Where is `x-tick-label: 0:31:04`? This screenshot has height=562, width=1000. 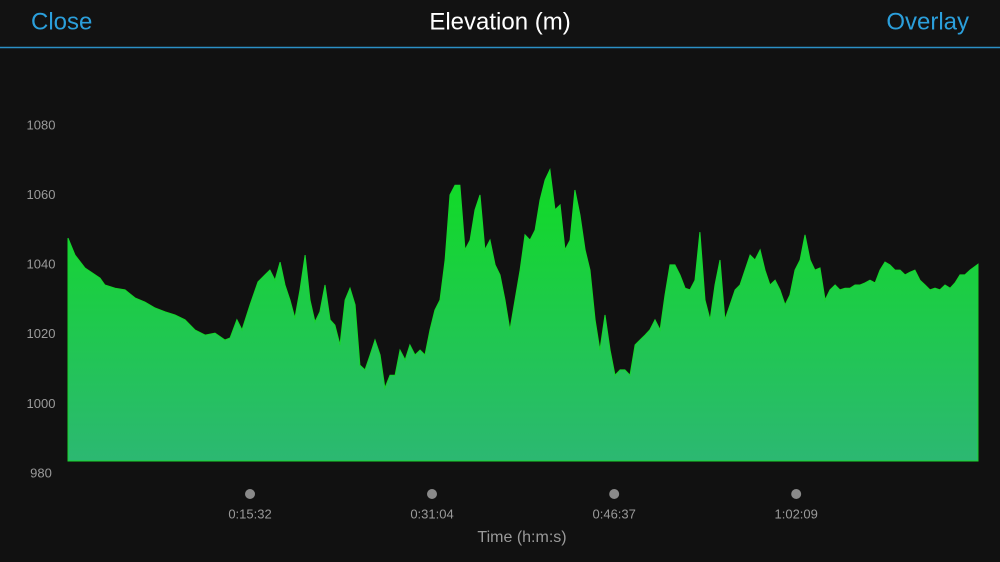
x-tick-label: 0:31:04 is located at coordinates (431, 513).